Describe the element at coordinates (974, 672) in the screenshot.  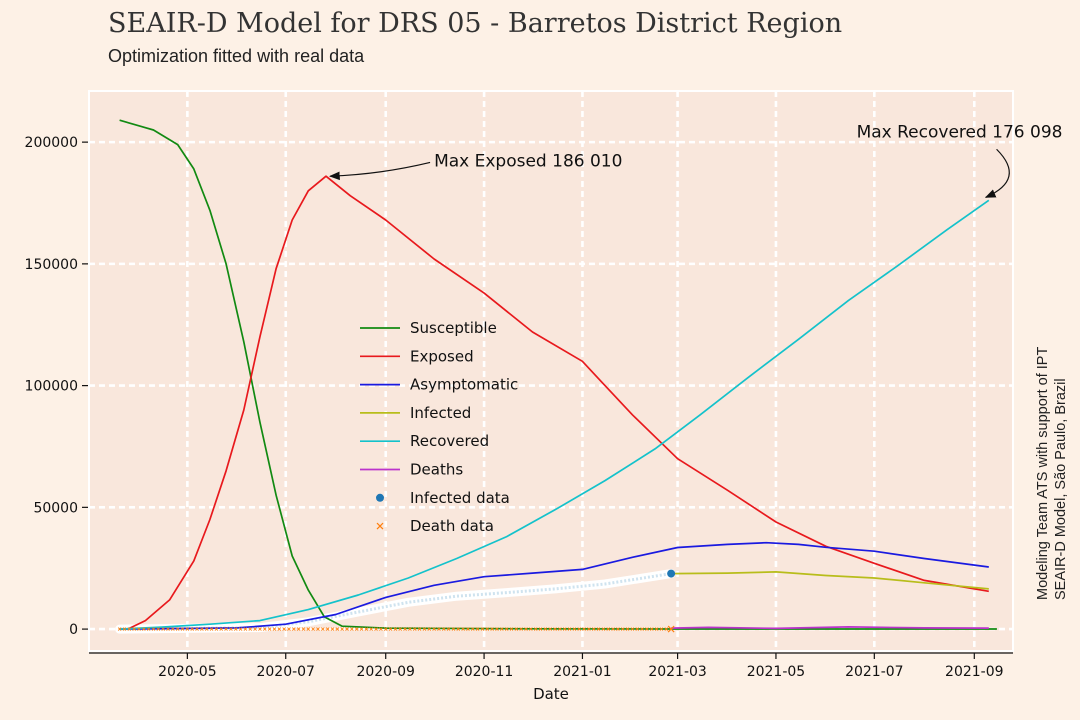
I see `x-tick-8: 2021-09` at that location.